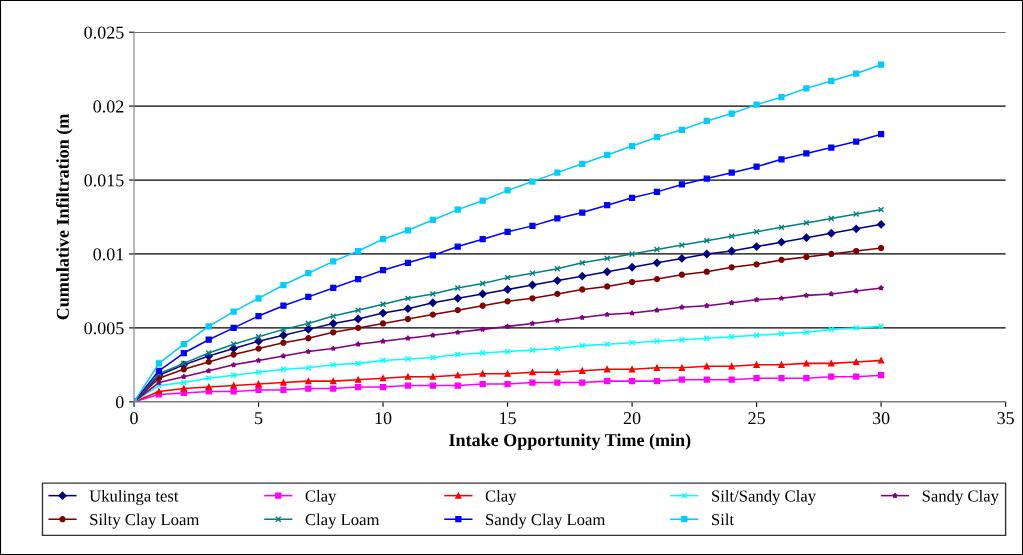 This screenshot has width=1023, height=555. I want to click on x-tick-label: 20, so click(632, 418).